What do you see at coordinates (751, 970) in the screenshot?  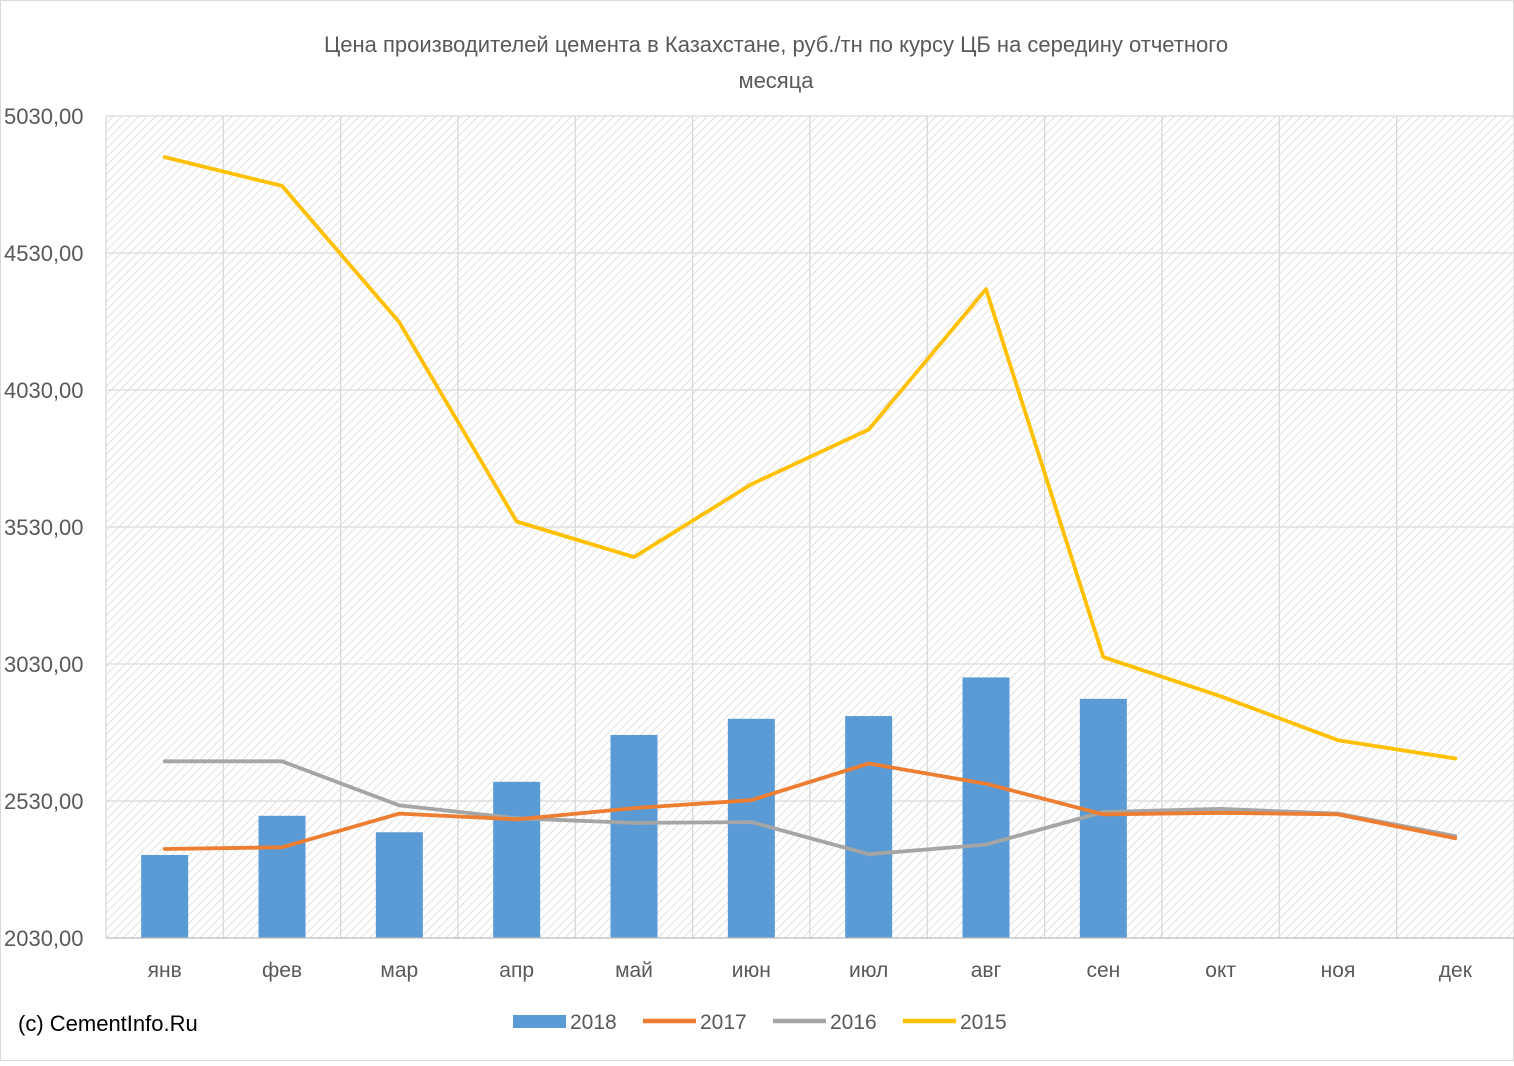 I see `x-tick-label: июн` at bounding box center [751, 970].